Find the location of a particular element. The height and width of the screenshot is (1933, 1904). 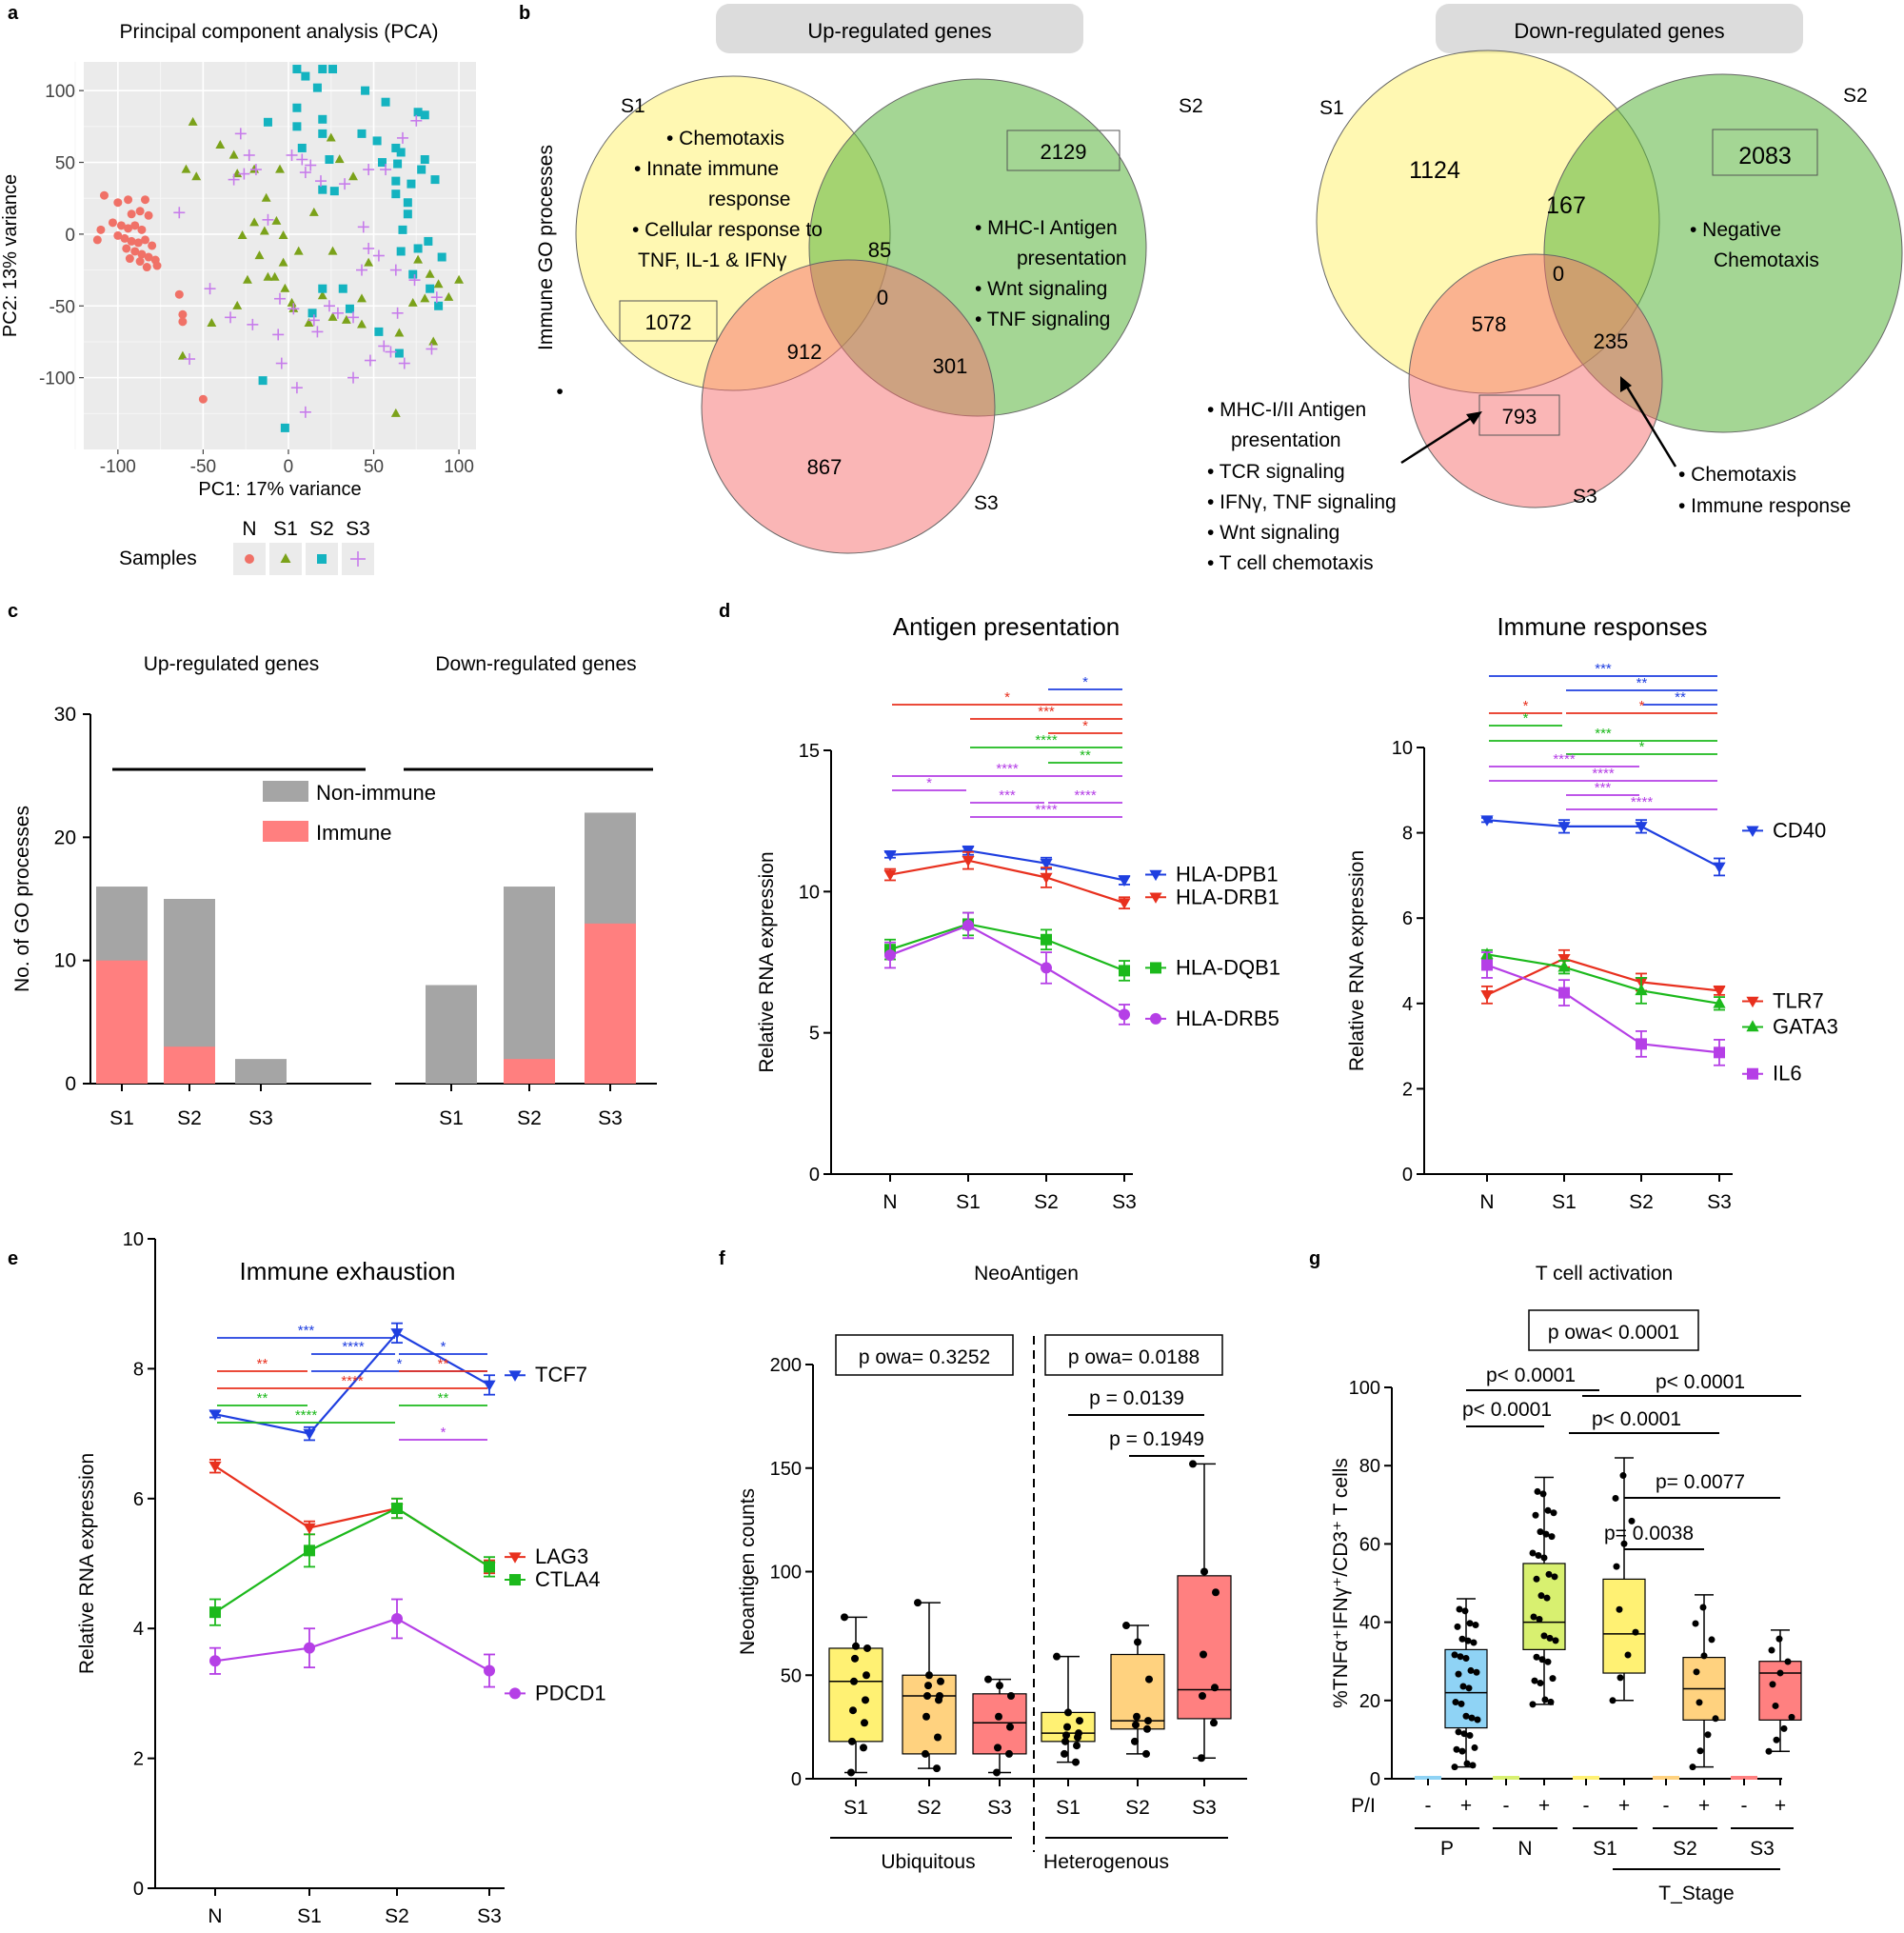

panel-label: d is located at coordinates (724, 611).